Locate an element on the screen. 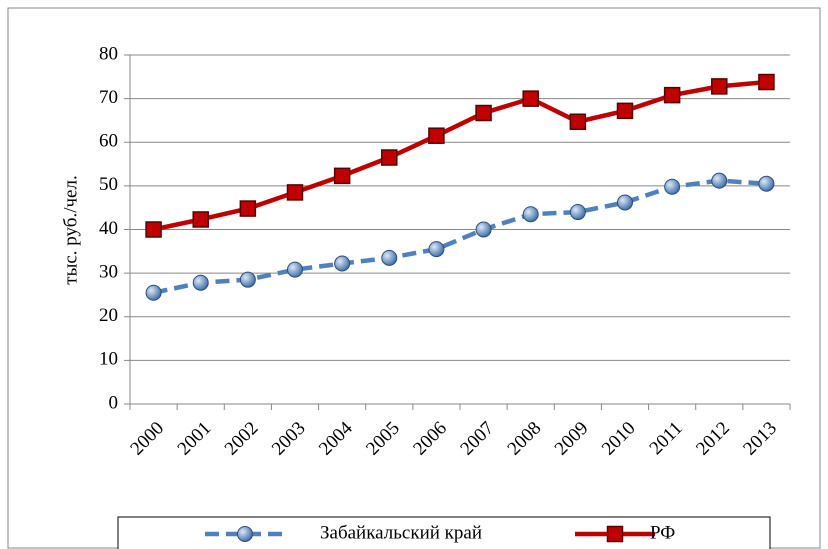 This screenshot has height=549, width=828. y-tick-label: 20 is located at coordinates (108, 315).